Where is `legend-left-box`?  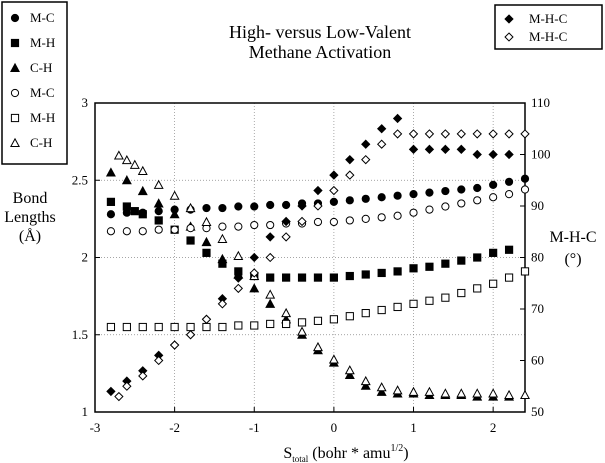
legend-left-box is located at coordinates (34, 83).